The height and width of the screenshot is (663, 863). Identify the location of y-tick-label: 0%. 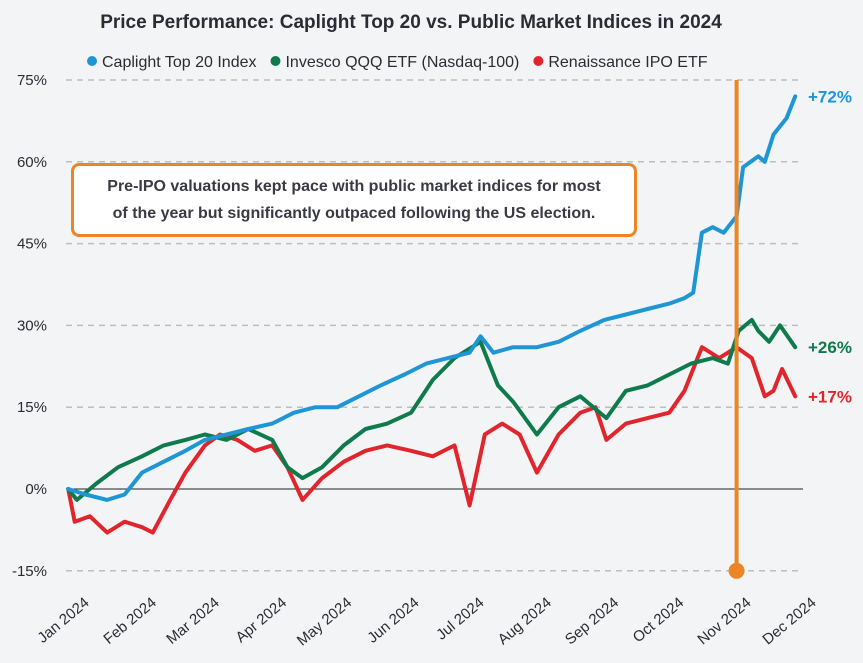
(36, 489).